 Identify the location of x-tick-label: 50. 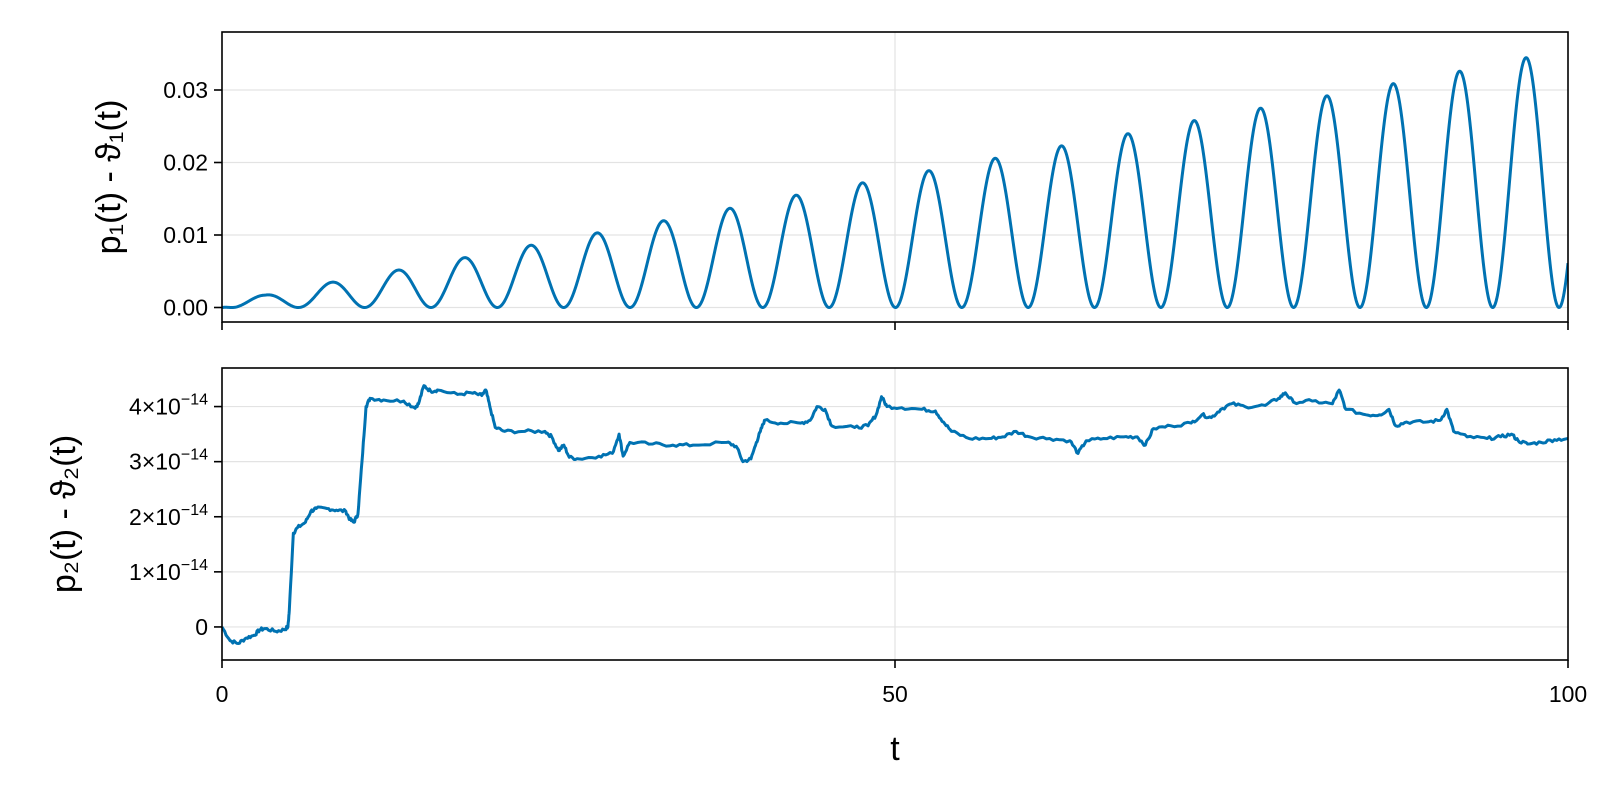
(895, 694).